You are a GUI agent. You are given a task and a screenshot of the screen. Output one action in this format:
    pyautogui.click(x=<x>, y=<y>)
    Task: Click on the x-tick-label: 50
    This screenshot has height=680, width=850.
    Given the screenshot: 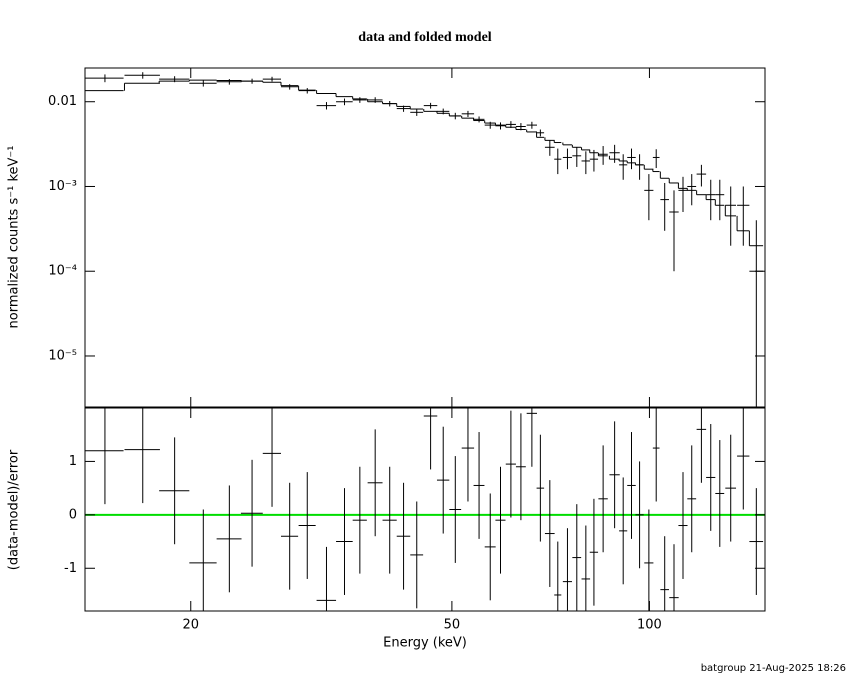 What is the action you would take?
    pyautogui.click(x=452, y=625)
    